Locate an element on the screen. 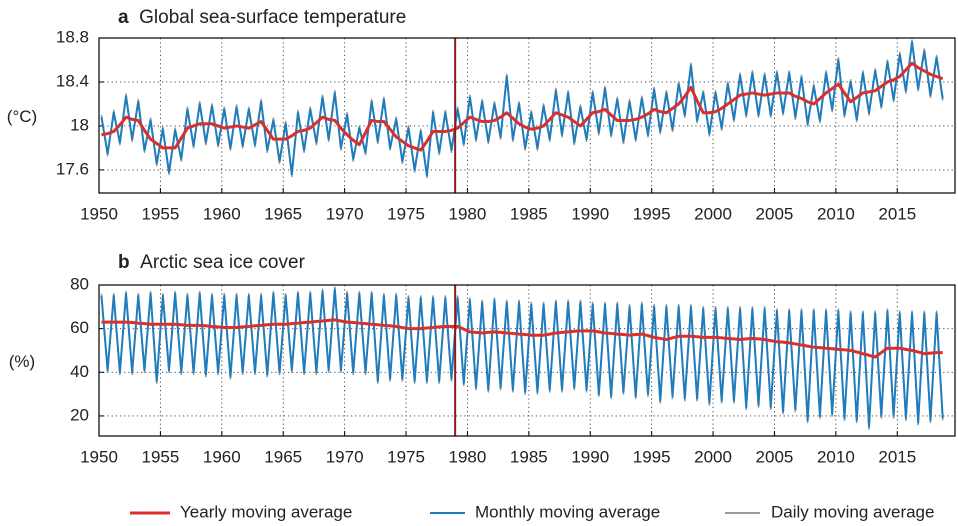 The image size is (958, 526). y-axis-label: (%) is located at coordinates (22, 361).